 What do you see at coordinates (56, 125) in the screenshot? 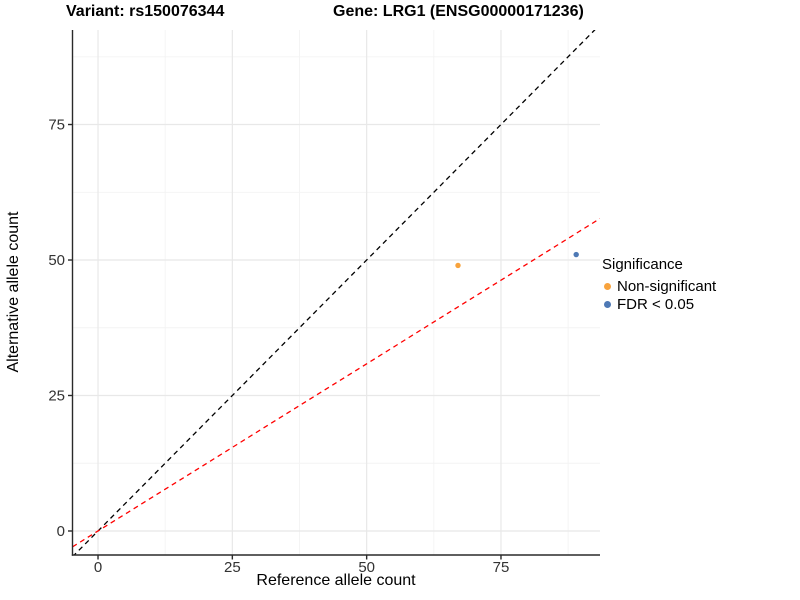
I see `y-tick-label: 75` at bounding box center [56, 125].